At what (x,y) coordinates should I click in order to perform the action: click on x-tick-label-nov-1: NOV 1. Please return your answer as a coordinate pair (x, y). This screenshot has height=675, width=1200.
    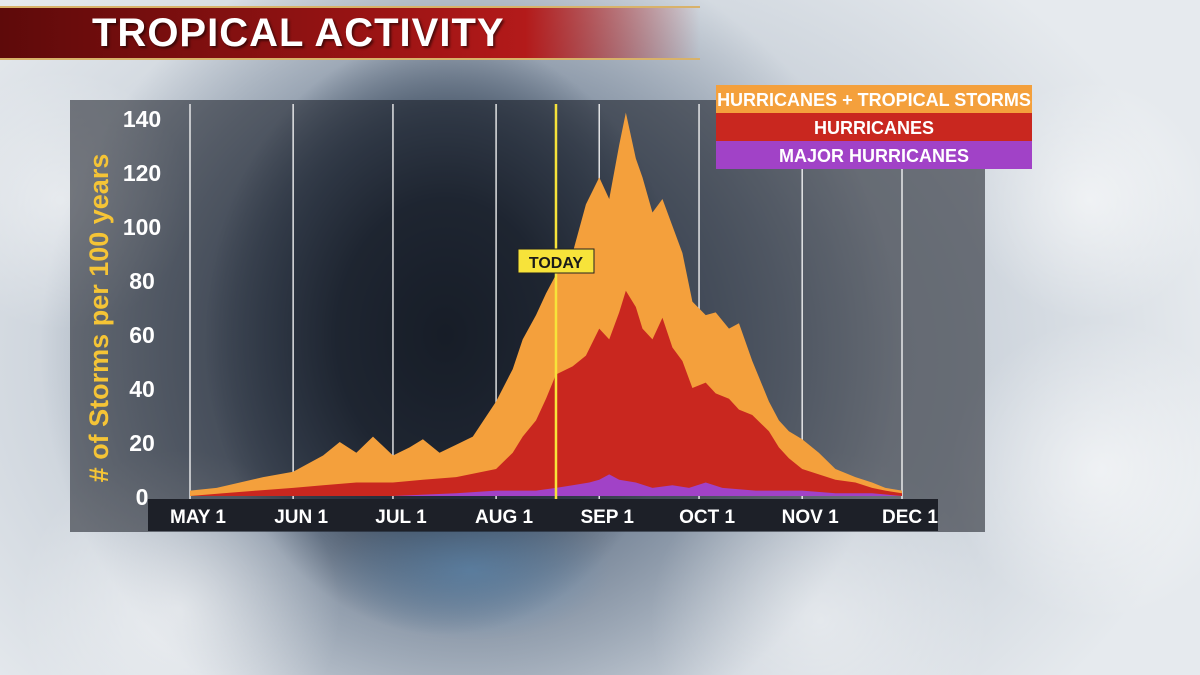
    Looking at the image, I should click on (810, 517).